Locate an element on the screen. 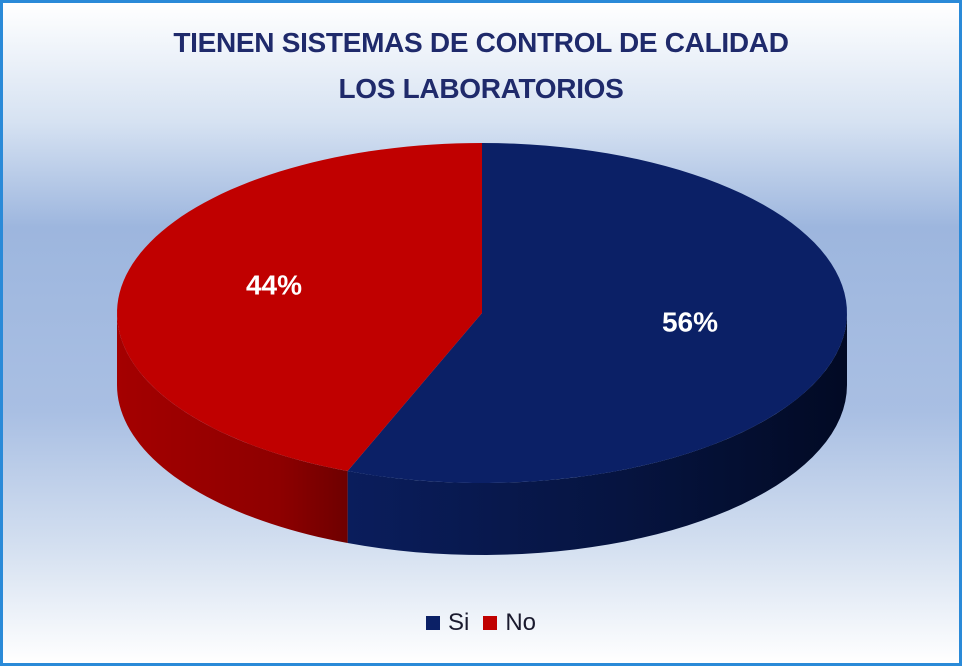  legend: Si No is located at coordinates (481, 623).